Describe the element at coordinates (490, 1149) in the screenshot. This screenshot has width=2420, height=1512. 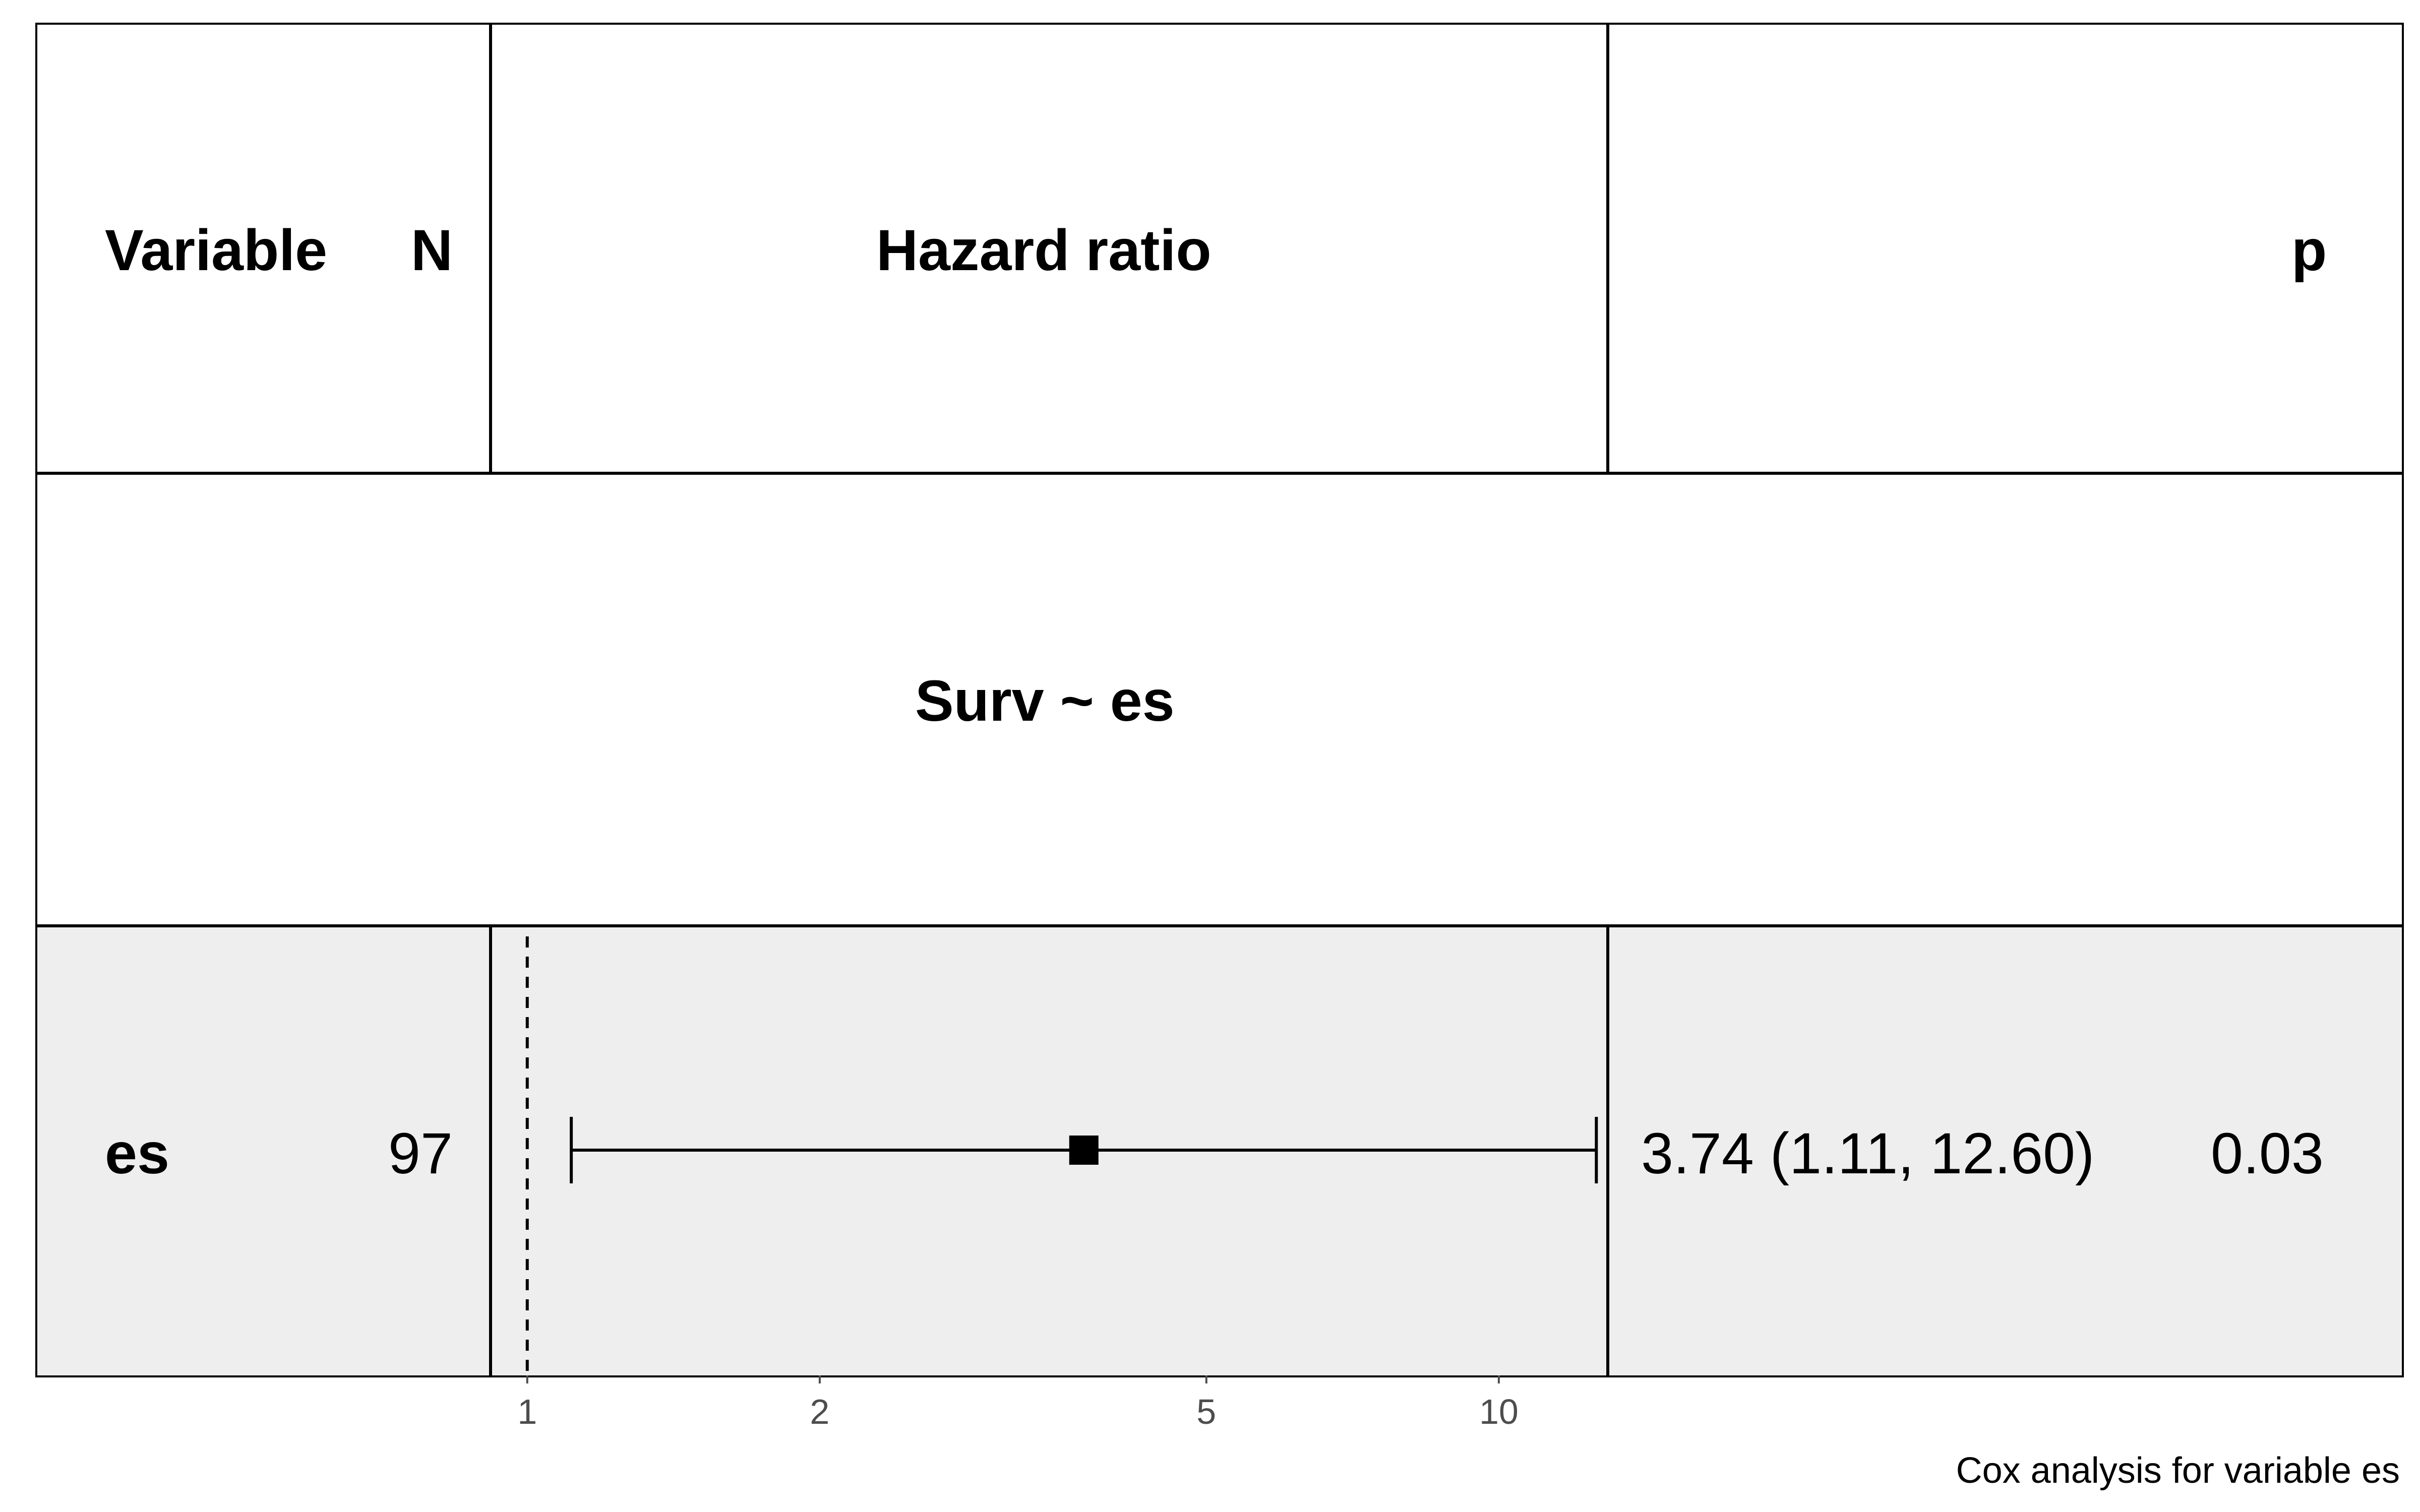
I see `column-divider-left-bottom` at that location.